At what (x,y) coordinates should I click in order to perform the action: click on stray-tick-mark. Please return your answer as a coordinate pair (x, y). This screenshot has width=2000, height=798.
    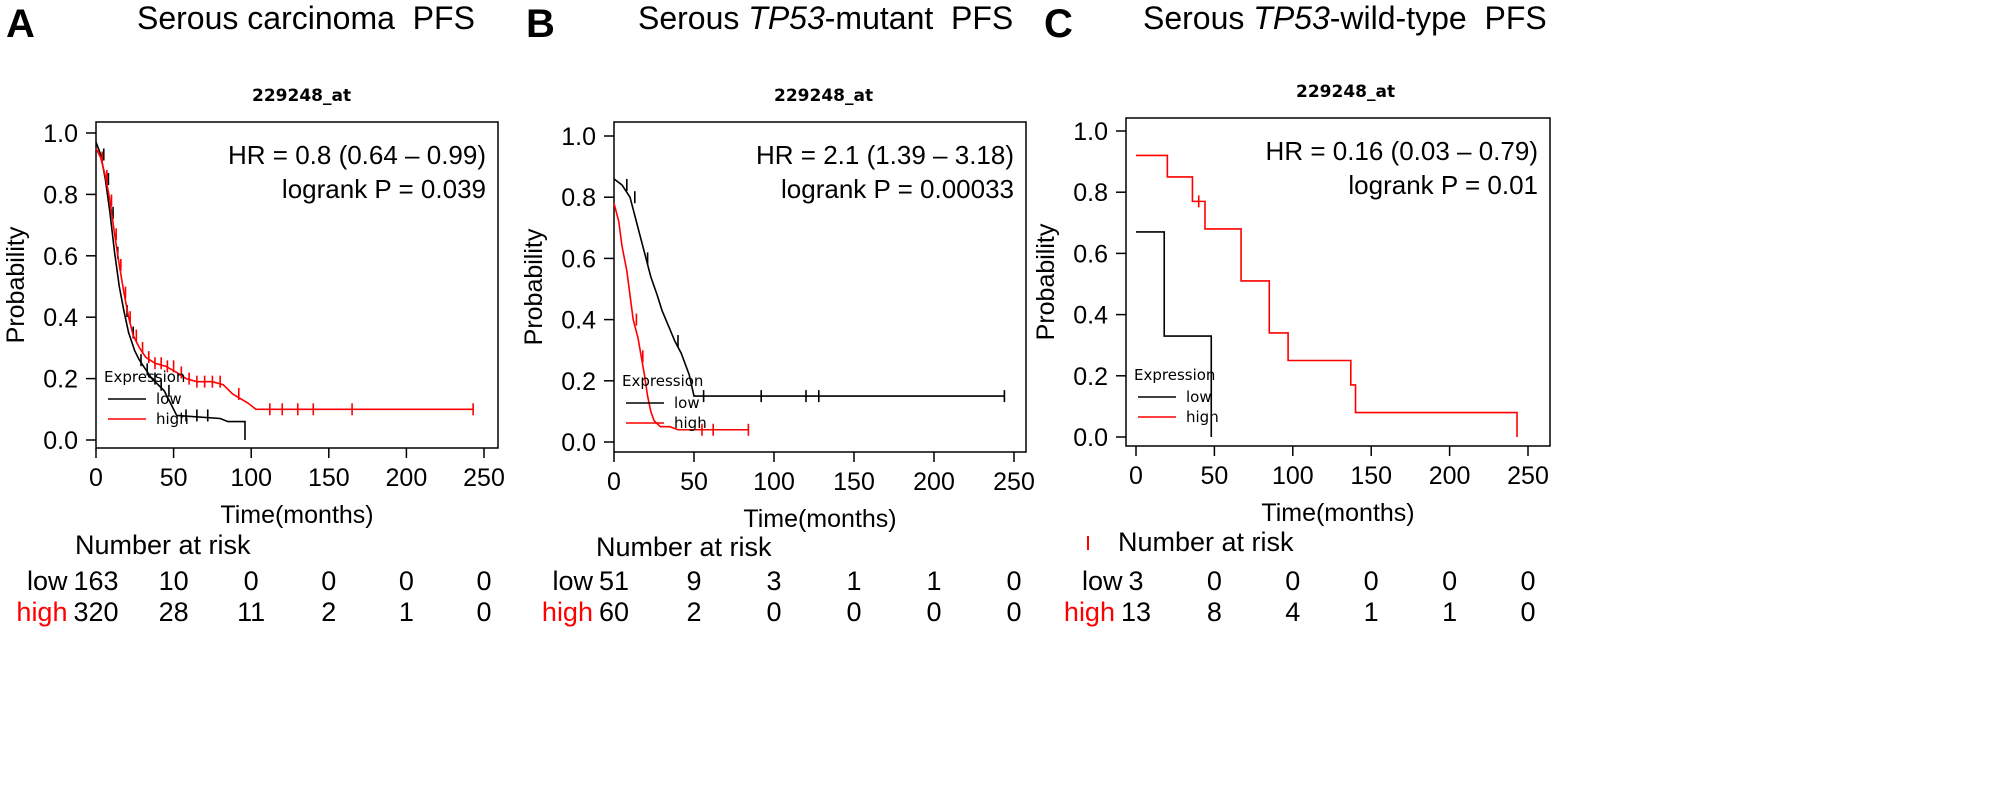
    Looking at the image, I should click on (1088, 543).